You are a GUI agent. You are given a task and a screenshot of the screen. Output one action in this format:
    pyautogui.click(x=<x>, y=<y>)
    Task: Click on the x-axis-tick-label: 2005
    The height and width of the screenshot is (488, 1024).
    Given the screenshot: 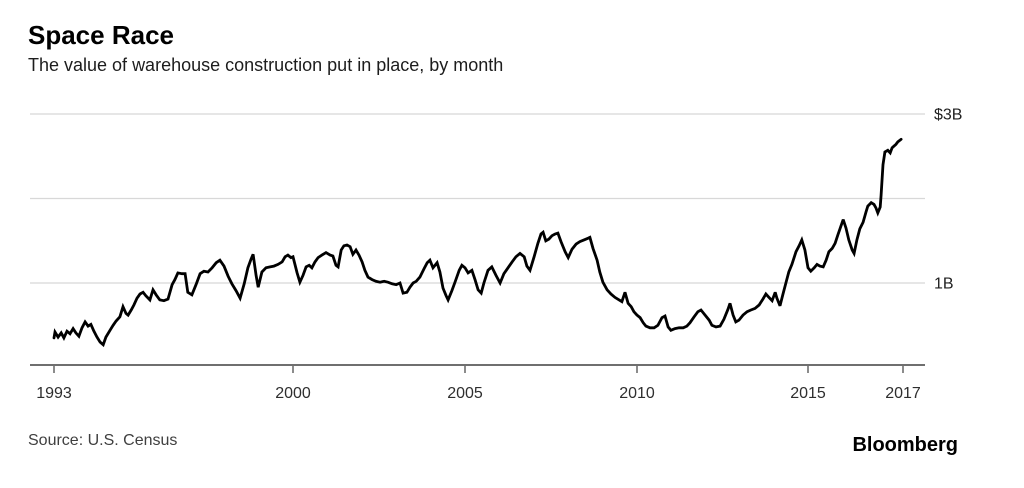 What is the action you would take?
    pyautogui.click(x=465, y=393)
    